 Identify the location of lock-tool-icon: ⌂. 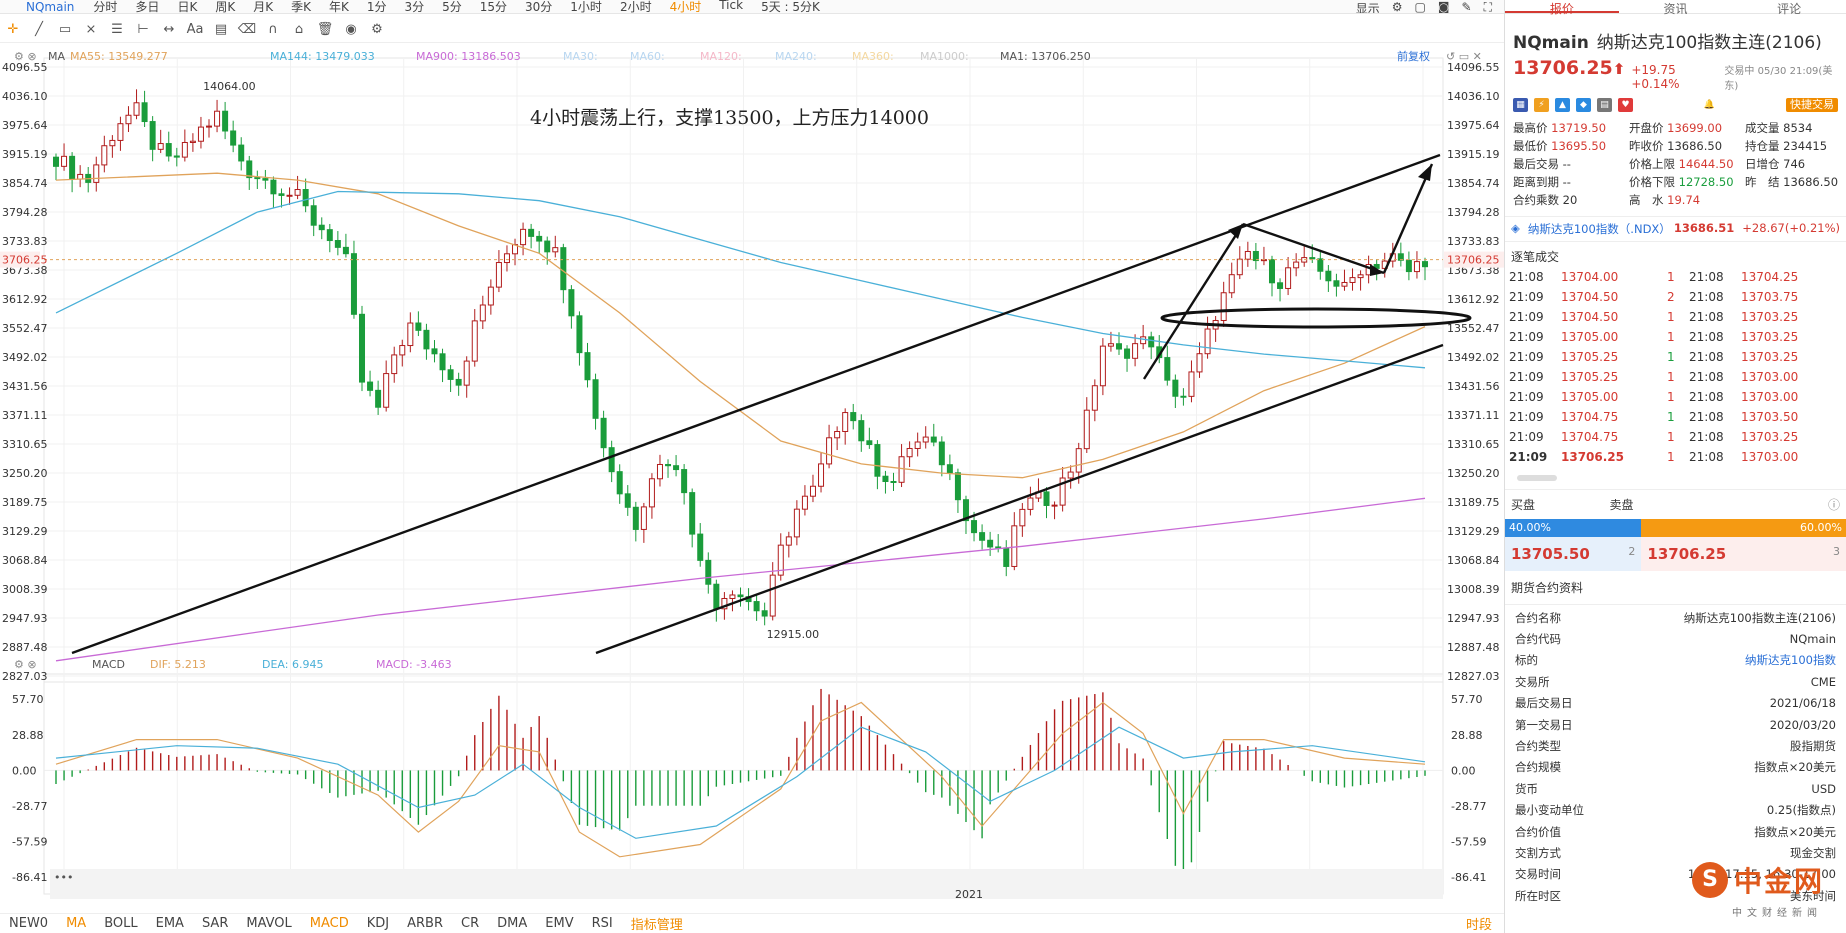
(299, 29).